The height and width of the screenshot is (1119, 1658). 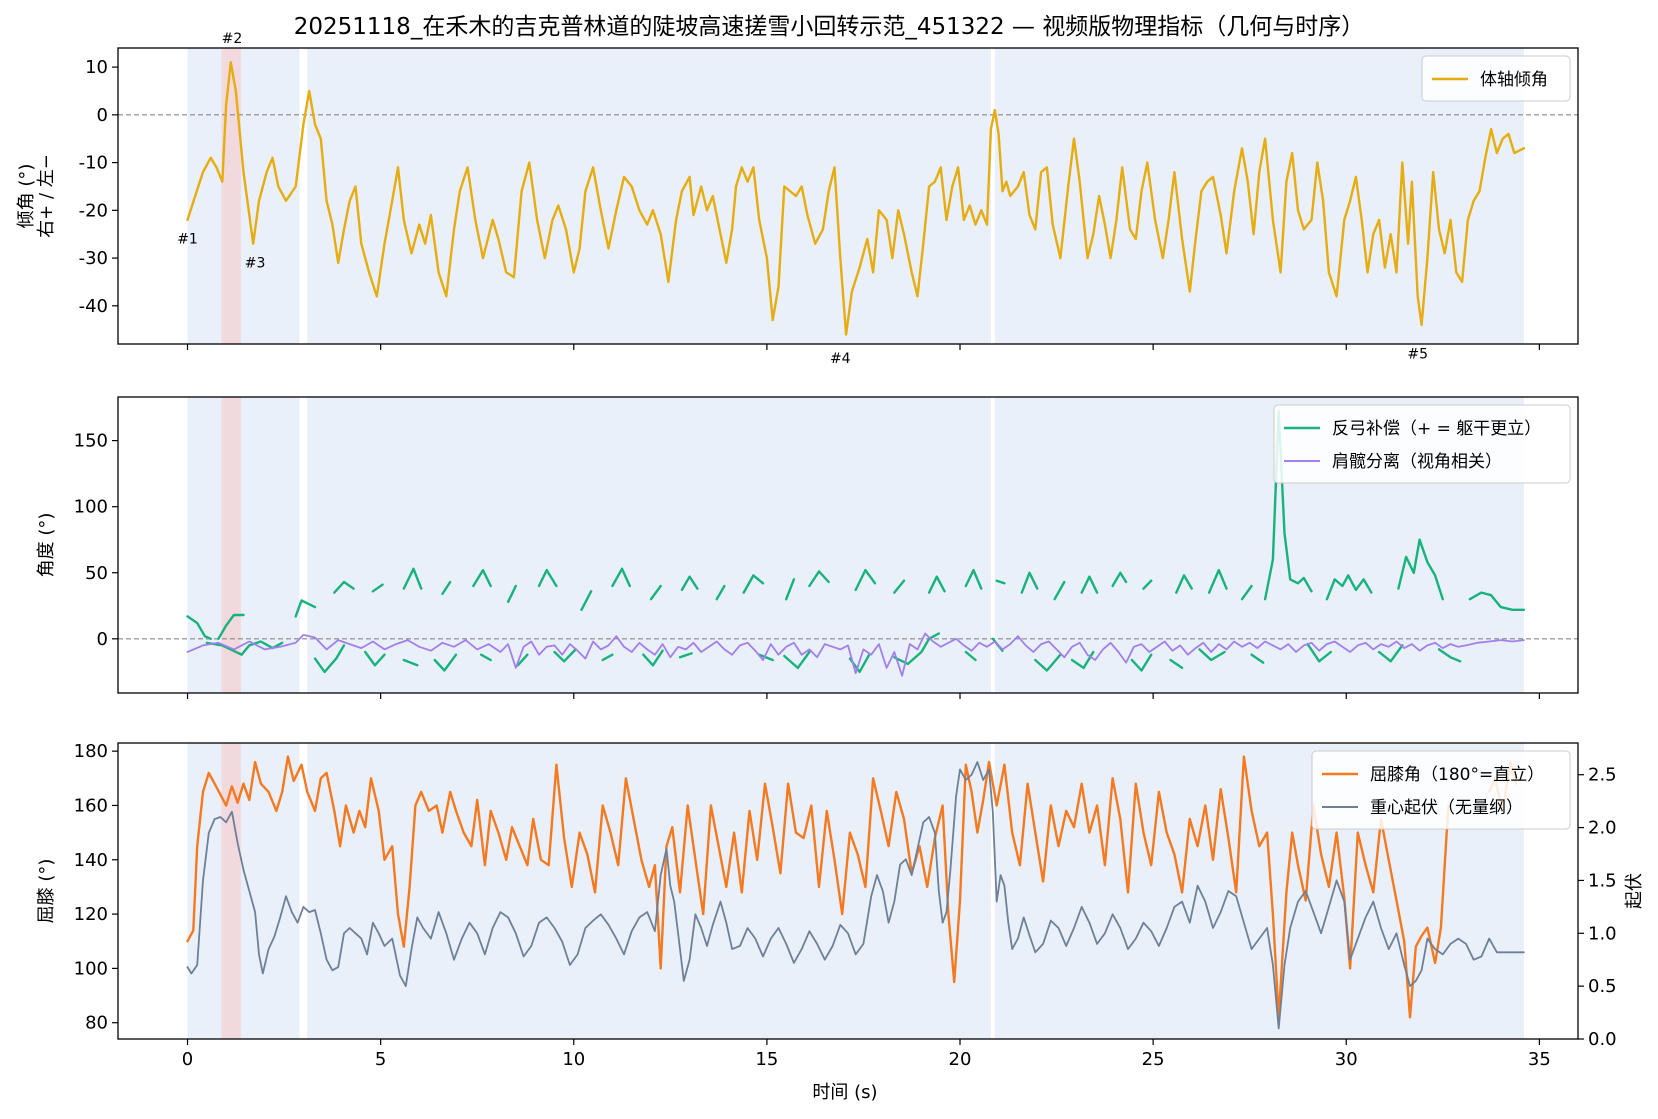 I want to click on x-tick-label: 15, so click(x=766, y=1059).